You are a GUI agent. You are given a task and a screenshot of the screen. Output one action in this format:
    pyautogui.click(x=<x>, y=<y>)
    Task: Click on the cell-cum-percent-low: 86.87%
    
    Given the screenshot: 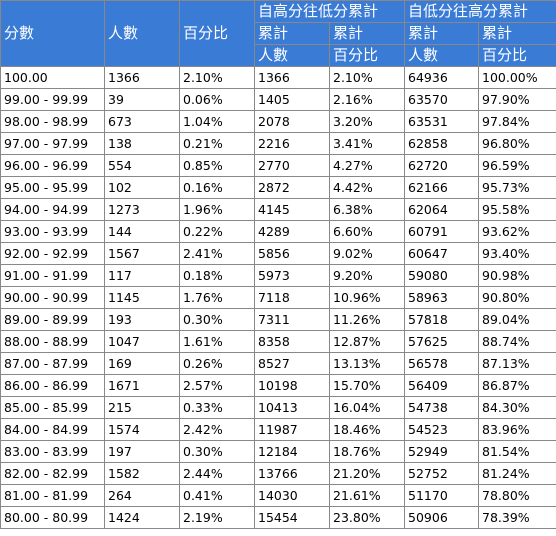 What is the action you would take?
    pyautogui.click(x=517, y=385)
    